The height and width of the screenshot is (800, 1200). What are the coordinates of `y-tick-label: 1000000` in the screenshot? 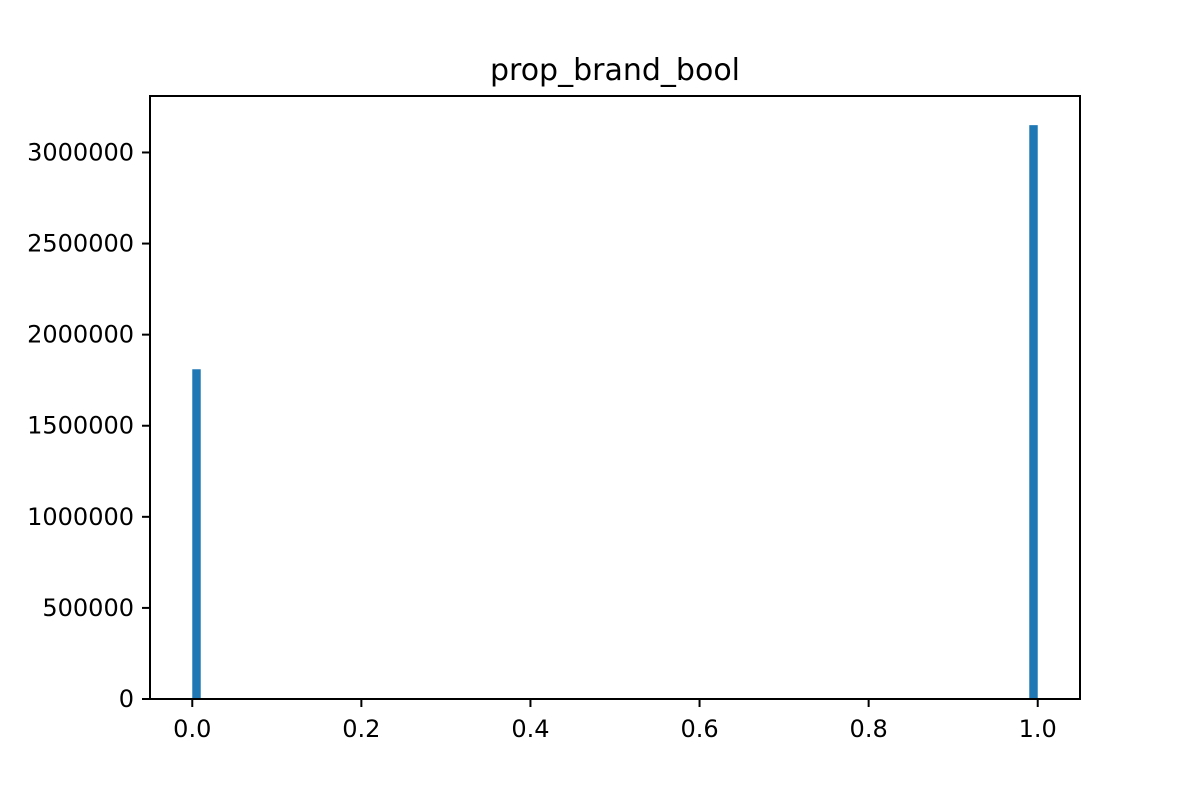 It's located at (80, 517).